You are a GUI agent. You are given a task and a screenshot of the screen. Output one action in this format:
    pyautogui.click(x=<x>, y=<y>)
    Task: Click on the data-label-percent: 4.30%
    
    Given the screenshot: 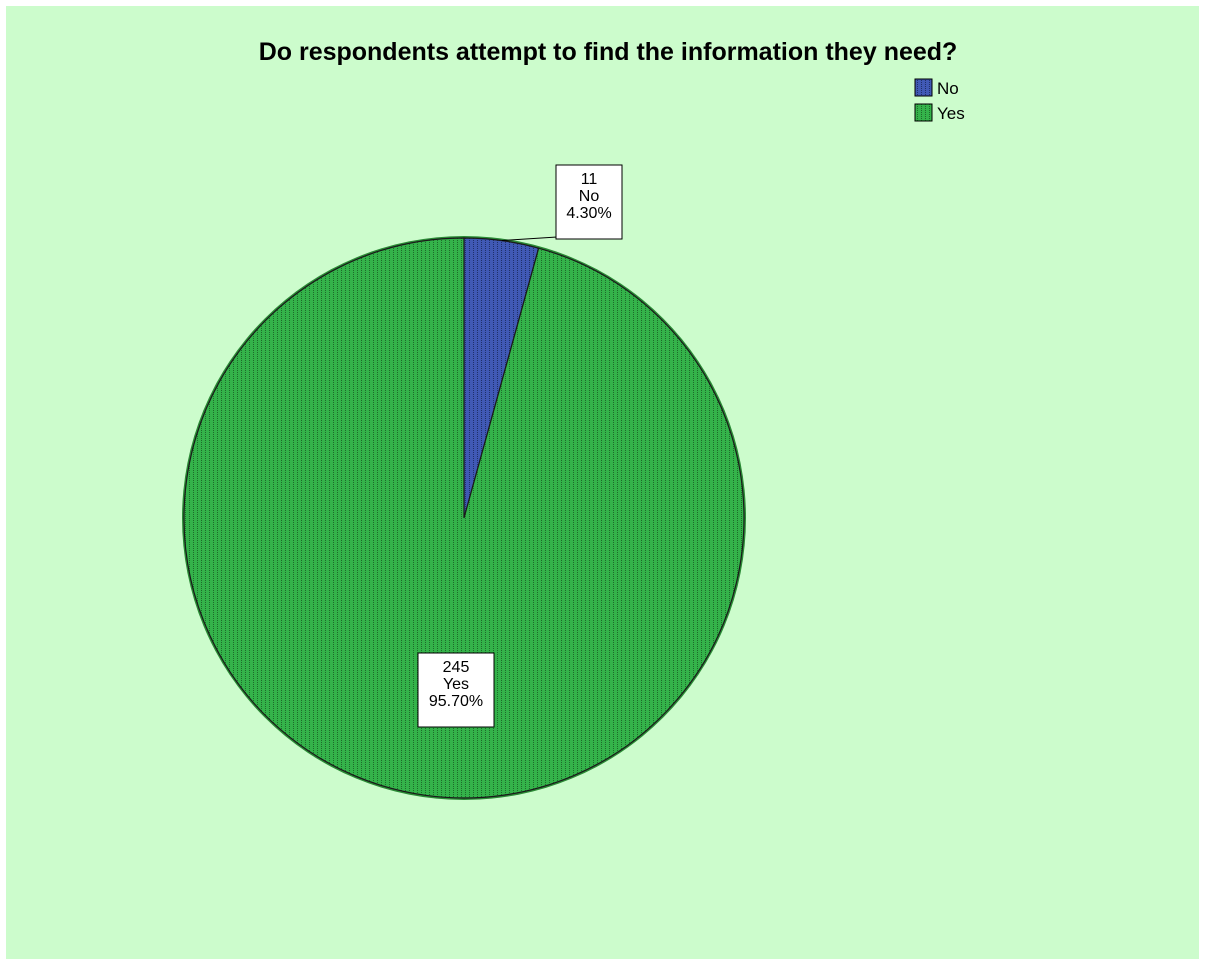 What is the action you would take?
    pyautogui.click(x=588, y=213)
    